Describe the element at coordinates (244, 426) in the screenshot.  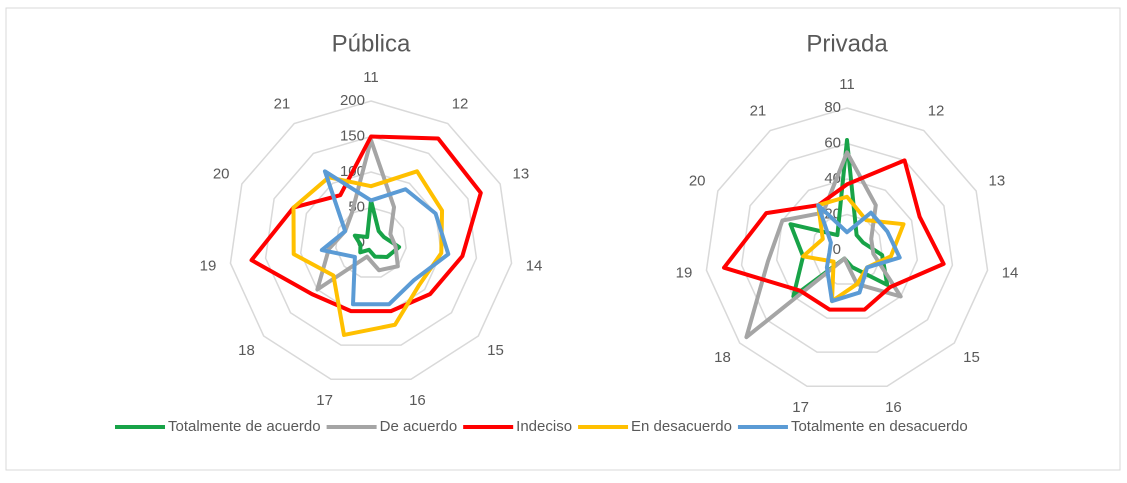
I see `legend-label: Totalmente de acuerdo` at that location.